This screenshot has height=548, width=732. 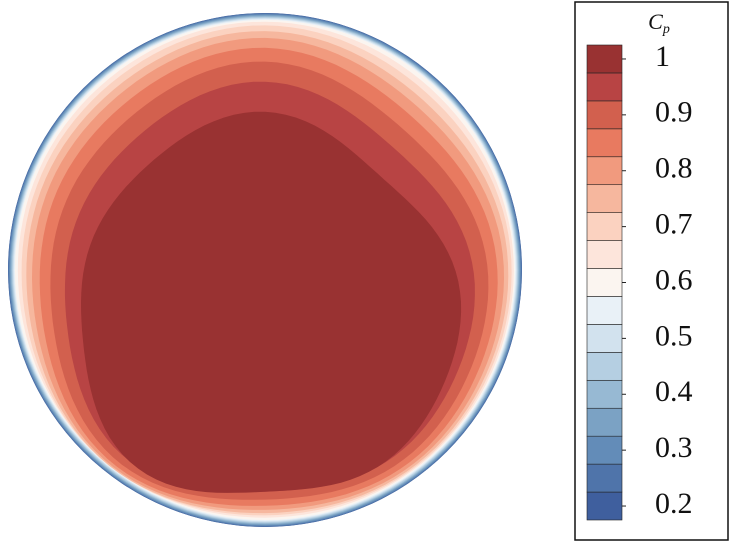 I want to click on colorbar-tick-label: 0.9, so click(x=674, y=112).